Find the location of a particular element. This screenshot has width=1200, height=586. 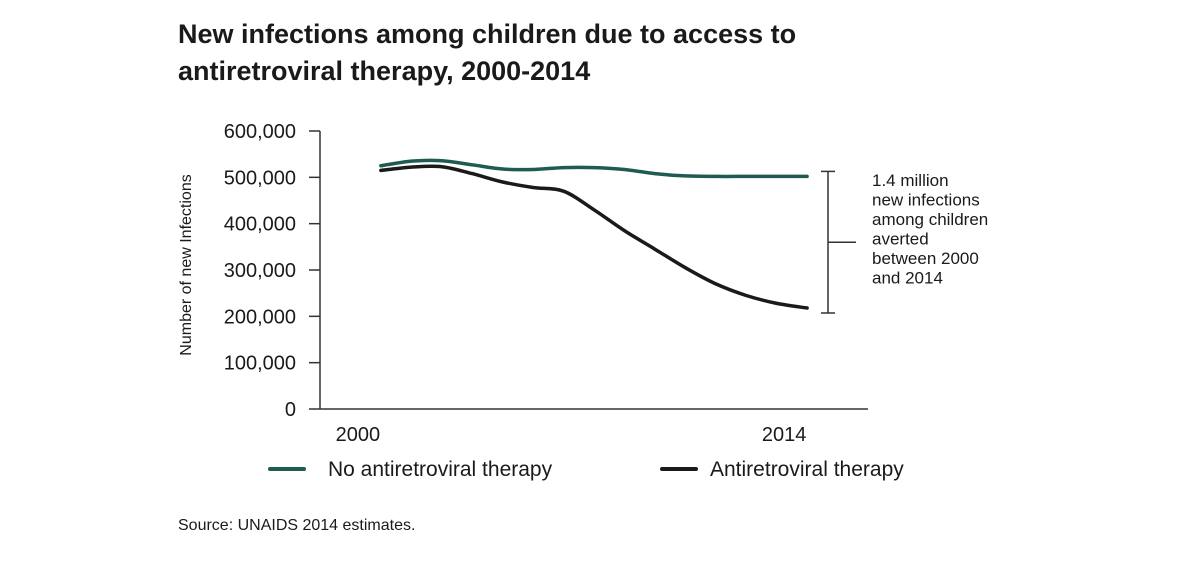

x-tick-label: 2014 is located at coordinates (784, 435).